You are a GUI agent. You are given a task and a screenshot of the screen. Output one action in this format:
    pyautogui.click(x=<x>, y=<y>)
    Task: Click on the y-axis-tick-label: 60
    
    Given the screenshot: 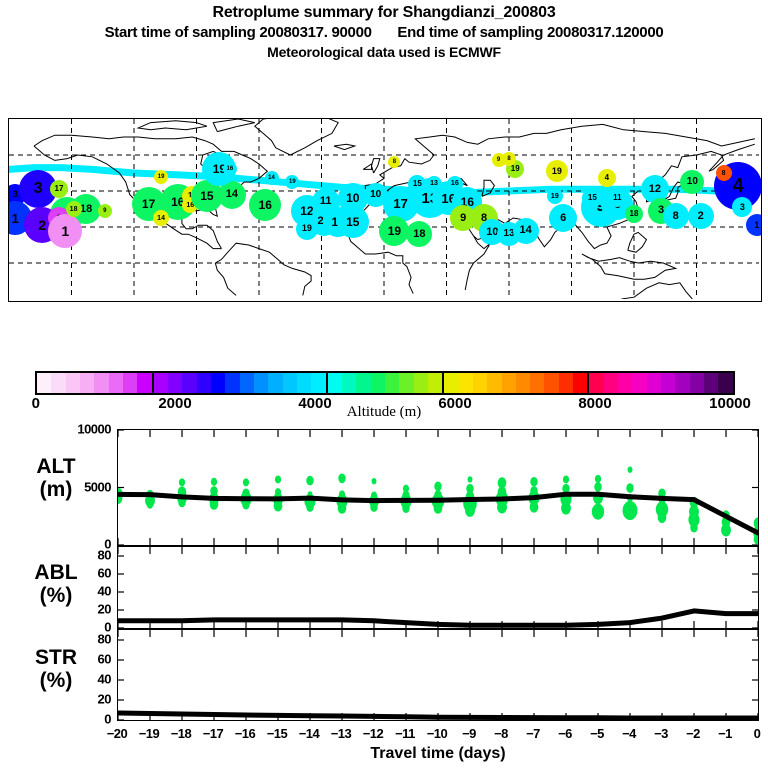 What is the action you would take?
    pyautogui.click(x=104, y=659)
    